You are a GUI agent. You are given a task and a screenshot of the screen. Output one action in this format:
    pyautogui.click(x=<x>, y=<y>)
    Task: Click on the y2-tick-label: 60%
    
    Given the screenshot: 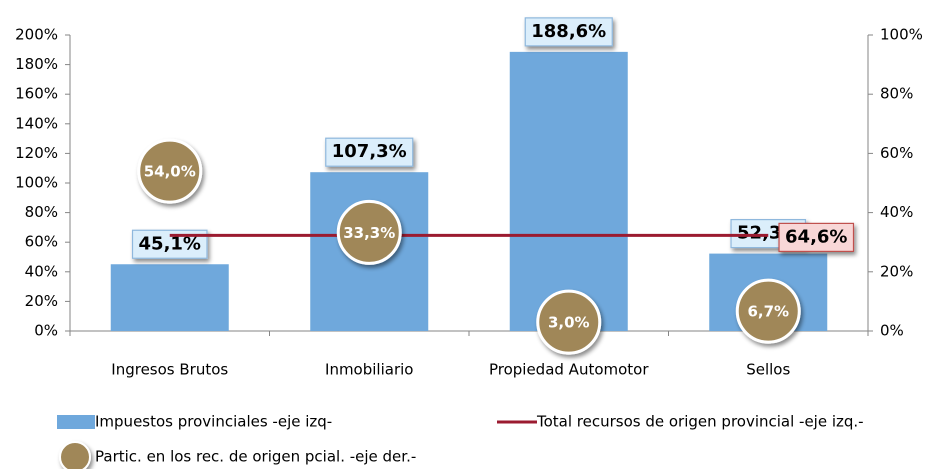 What is the action you would take?
    pyautogui.click(x=896, y=153)
    